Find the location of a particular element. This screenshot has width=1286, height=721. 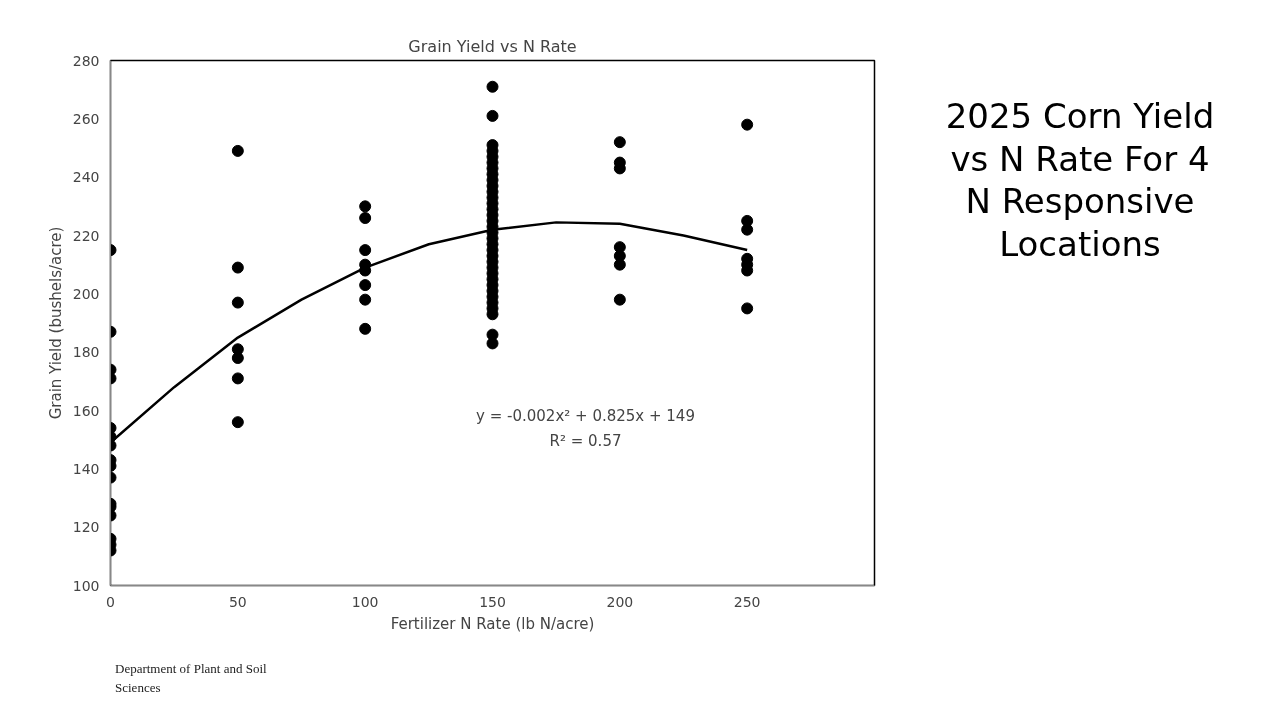

annotation: y = -0.002x² + 0.825x + 149 is located at coordinates (585, 415).